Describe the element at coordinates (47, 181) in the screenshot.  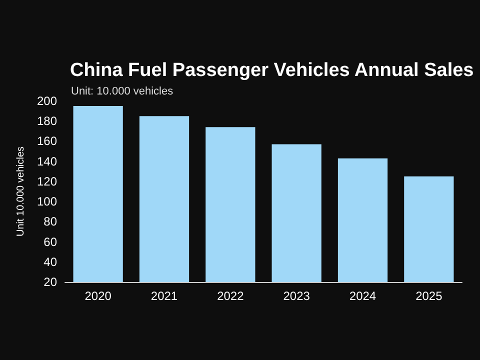
I see `y-tick-label: 120` at that location.